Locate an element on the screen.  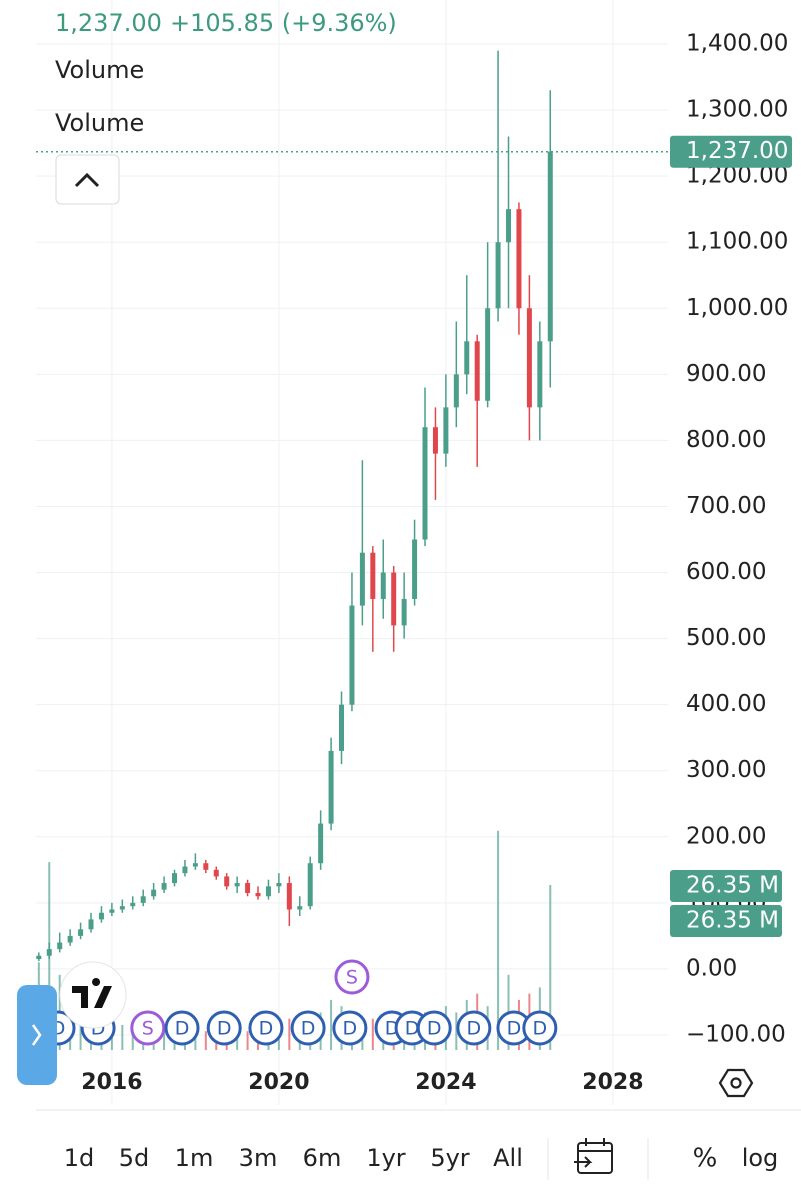
range-button: 1m is located at coordinates (194, 1158).